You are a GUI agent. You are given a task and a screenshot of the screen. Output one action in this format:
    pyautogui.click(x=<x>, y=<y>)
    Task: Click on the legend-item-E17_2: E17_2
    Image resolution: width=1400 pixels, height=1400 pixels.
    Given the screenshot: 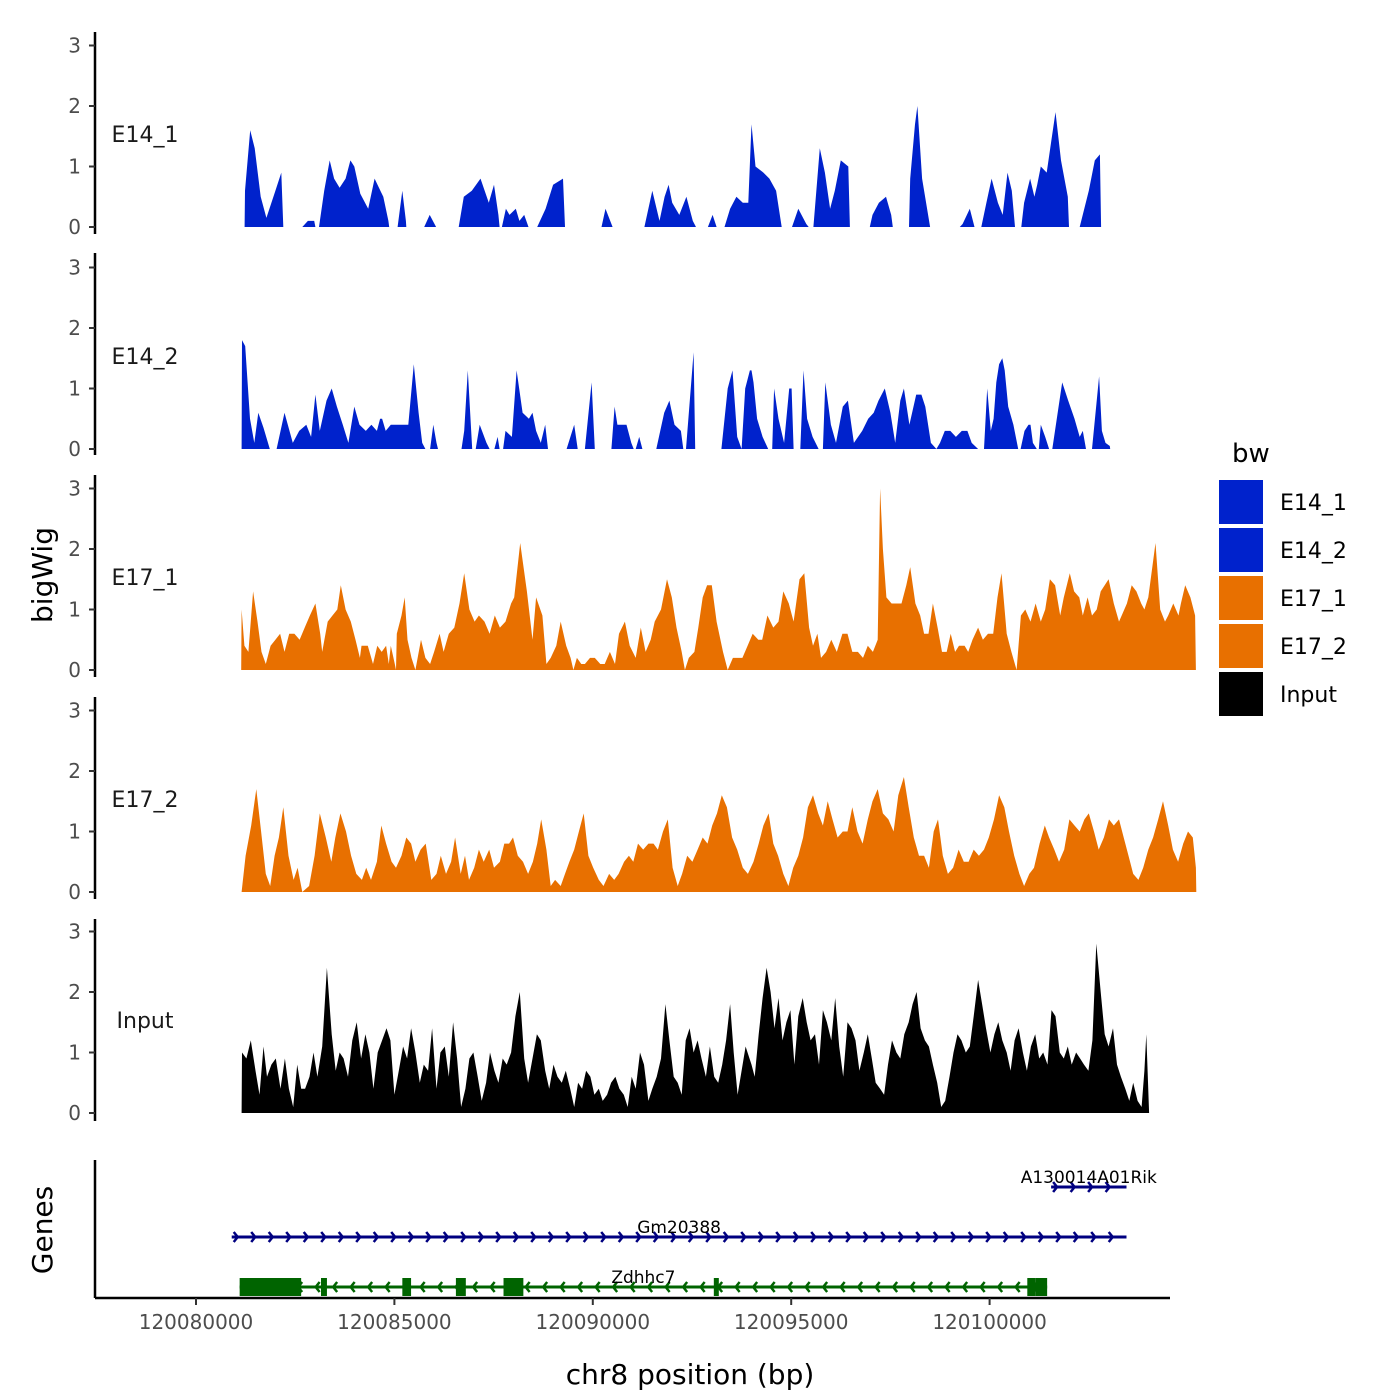 What is the action you would take?
    pyautogui.click(x=1283, y=646)
    